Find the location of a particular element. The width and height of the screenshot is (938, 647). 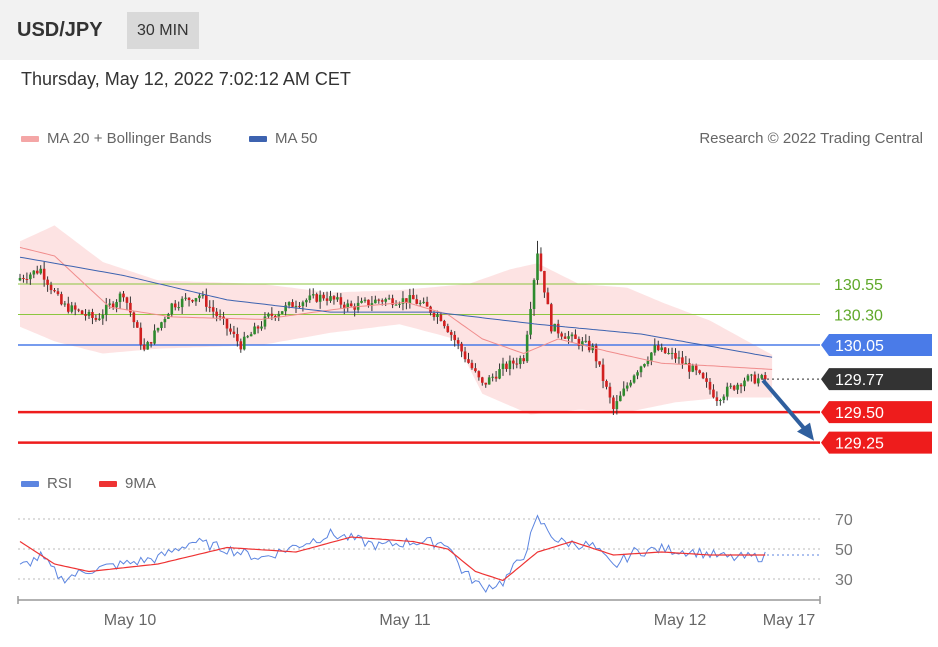

rsi-ma-legend: 9MA is located at coordinates (127, 483).